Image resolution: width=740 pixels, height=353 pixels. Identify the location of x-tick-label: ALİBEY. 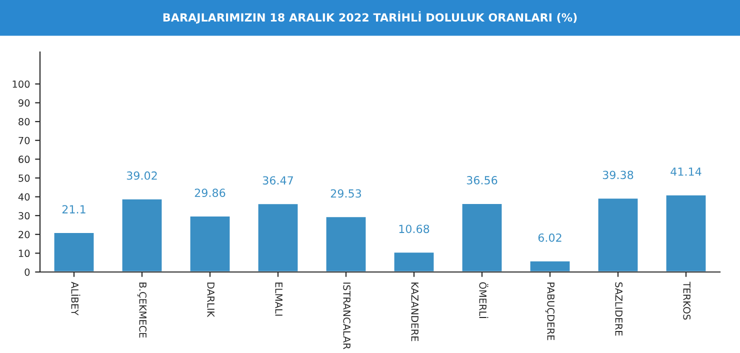
(75, 299).